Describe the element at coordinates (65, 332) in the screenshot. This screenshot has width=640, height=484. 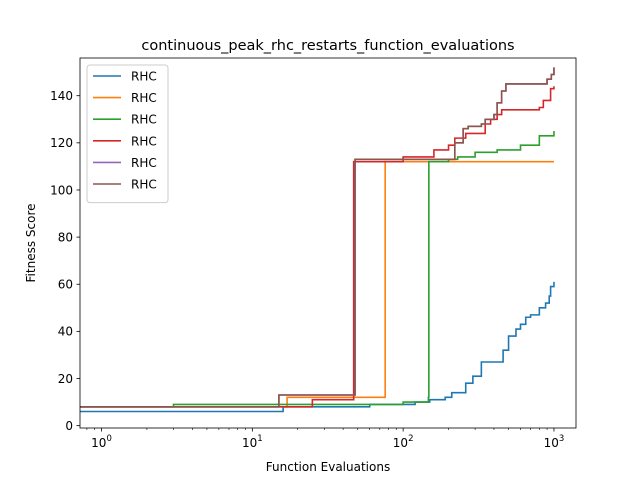
I see `y-tick-label: 40` at that location.